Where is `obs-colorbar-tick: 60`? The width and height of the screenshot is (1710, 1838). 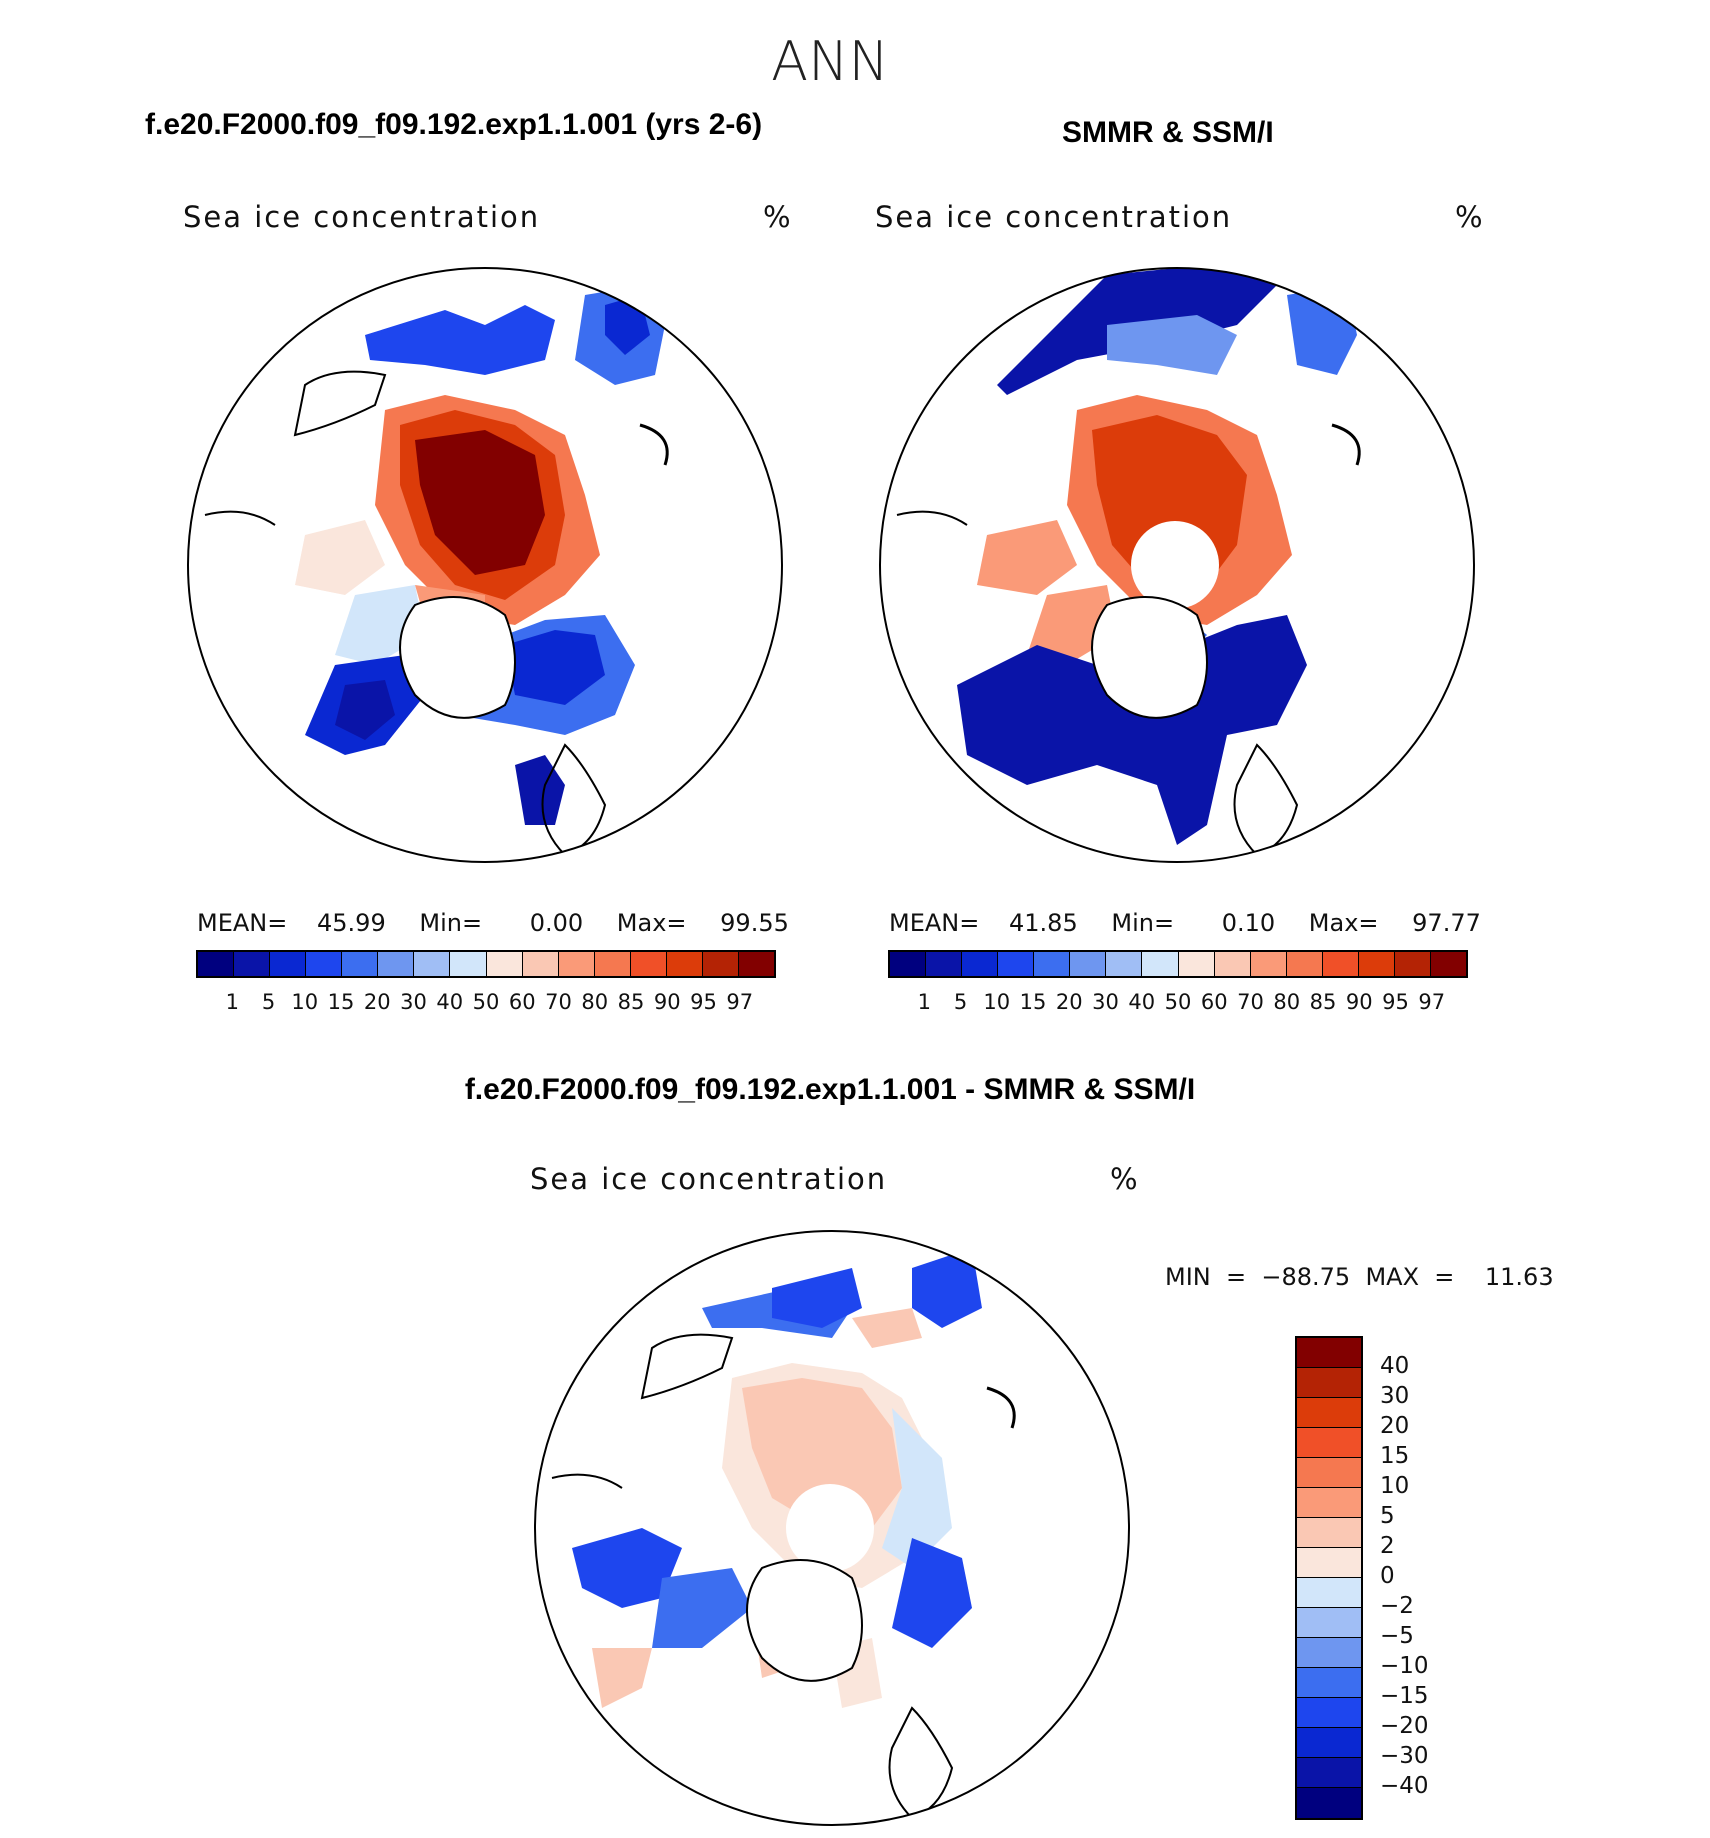
obs-colorbar-tick: 60 is located at coordinates (1214, 1002).